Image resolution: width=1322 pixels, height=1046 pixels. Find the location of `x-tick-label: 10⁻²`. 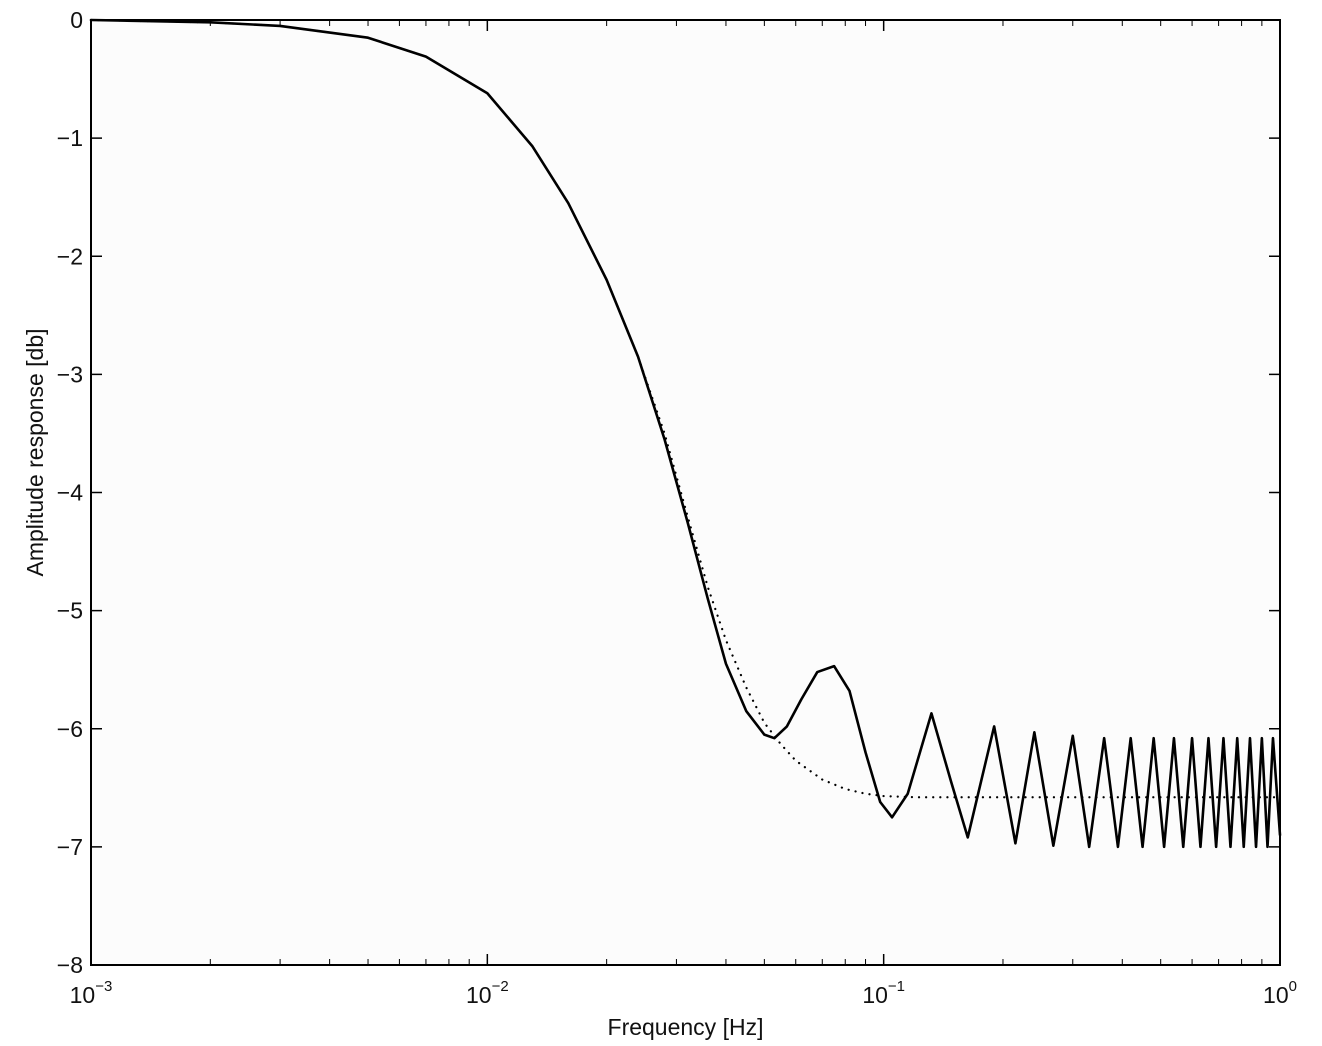

x-tick-label: 10⁻² is located at coordinates (487, 993).